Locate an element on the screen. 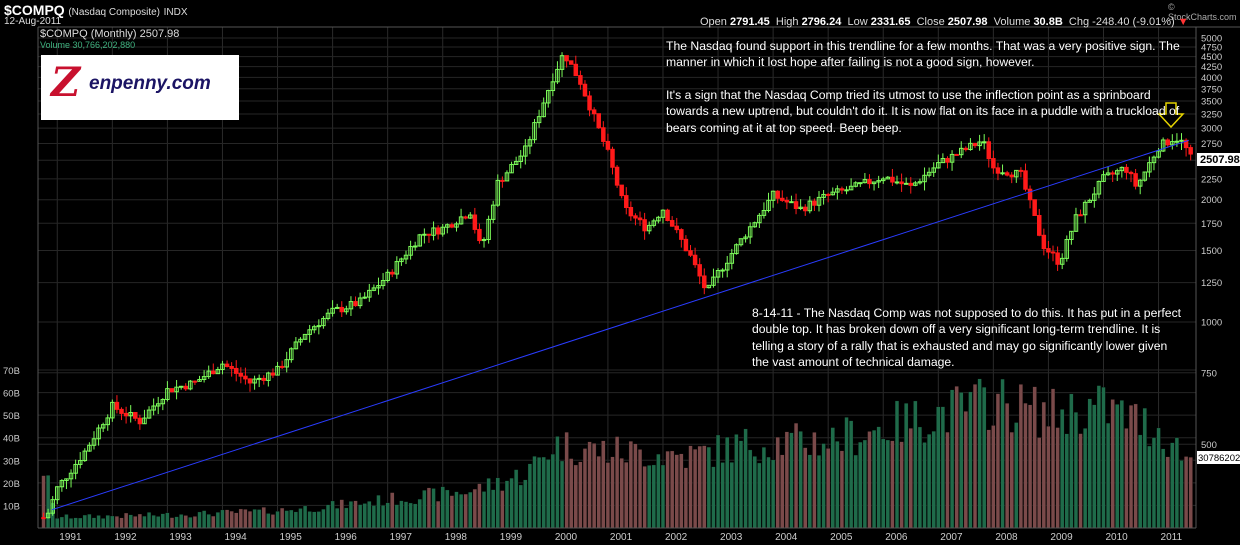 This screenshot has height=545, width=1240. y-tick-2250: 2250 is located at coordinates (1211, 179).